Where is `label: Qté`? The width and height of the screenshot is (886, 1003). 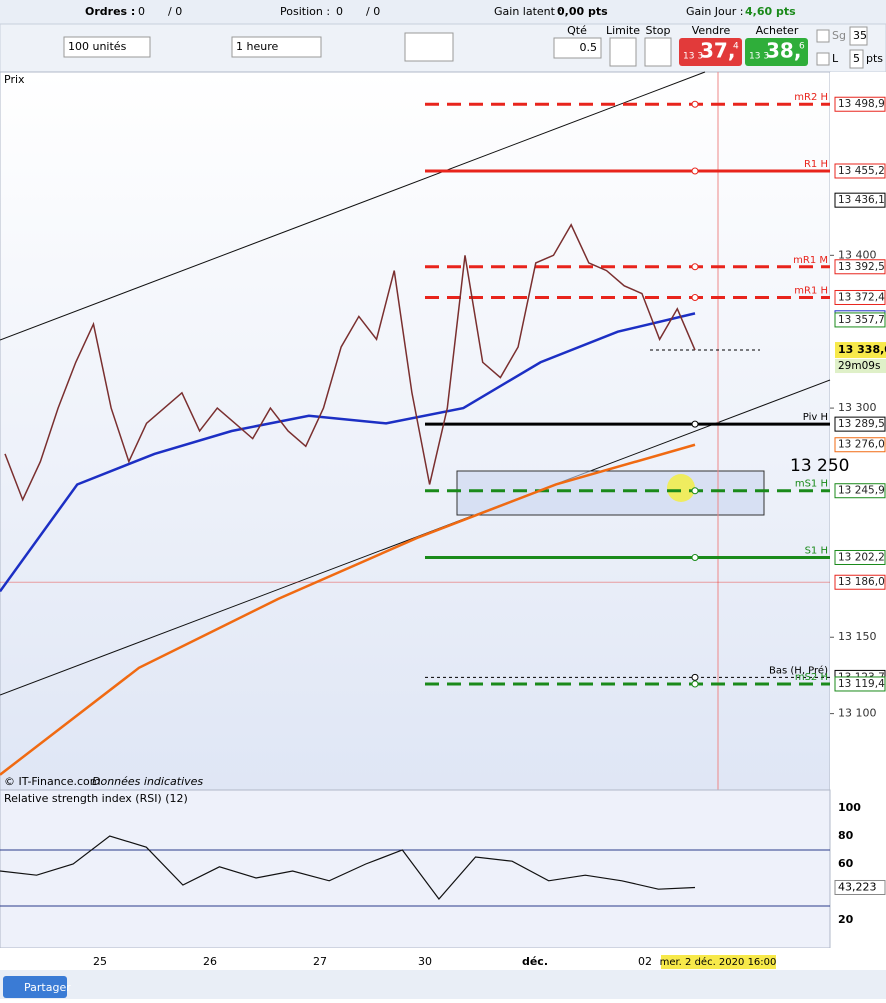
label: Qté is located at coordinates (577, 30).